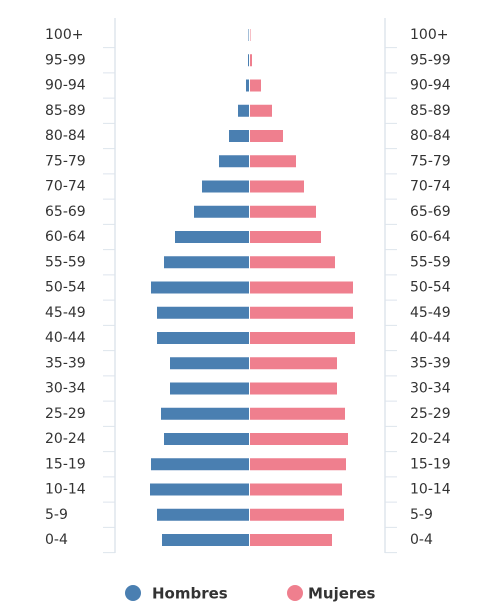  Describe the element at coordinates (190, 594) in the screenshot. I see `legend-label: Hombres` at that location.